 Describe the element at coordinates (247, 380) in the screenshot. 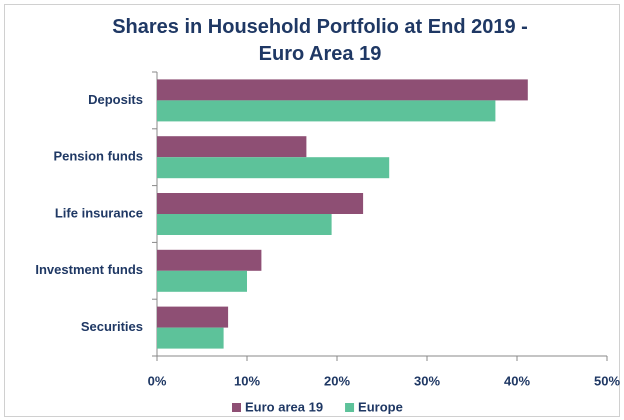

I see `x-tick-label: 10%` at that location.